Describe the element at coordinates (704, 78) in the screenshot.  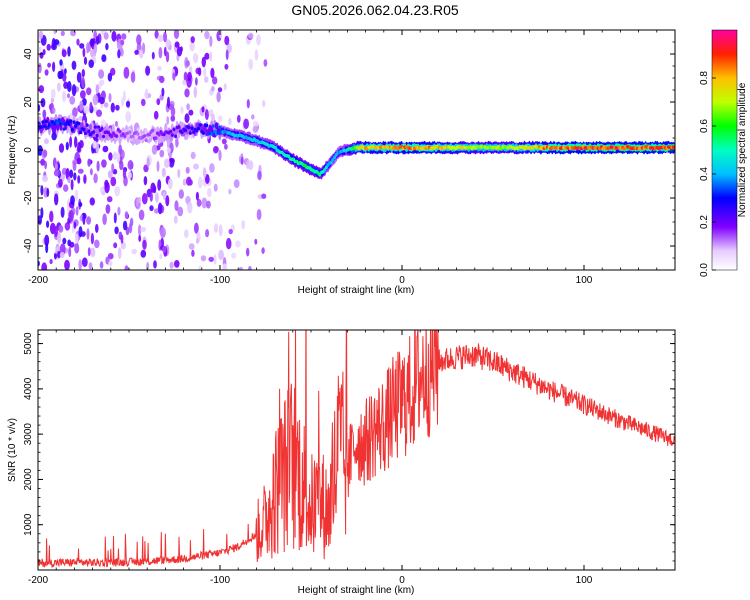
I see `colorbar-tick-label: 0.8` at that location.